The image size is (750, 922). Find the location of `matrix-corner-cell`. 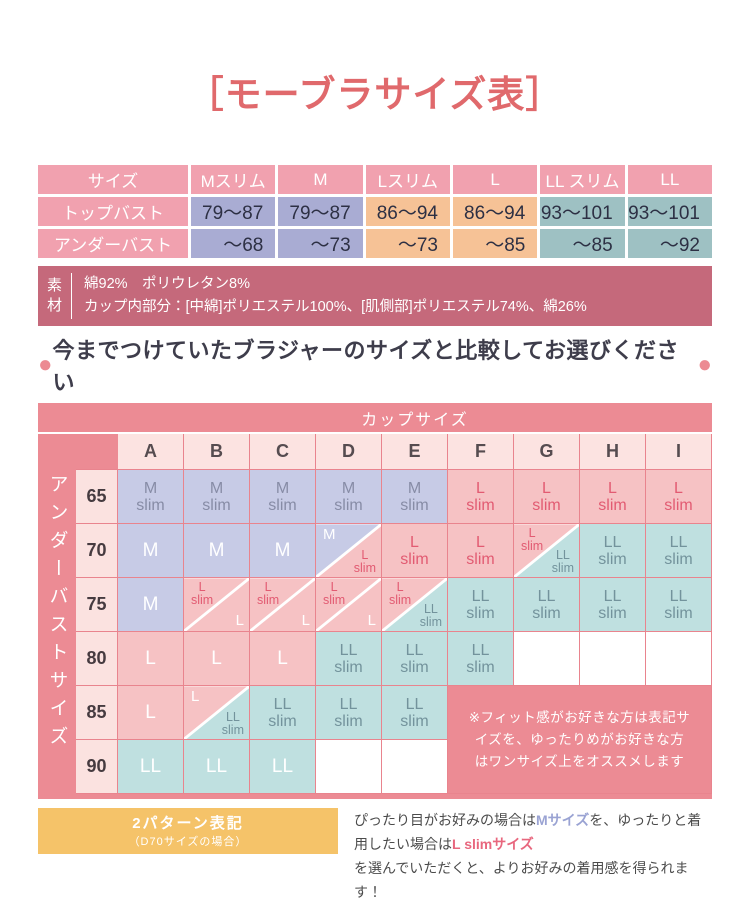

matrix-corner-cell is located at coordinates (97, 452).